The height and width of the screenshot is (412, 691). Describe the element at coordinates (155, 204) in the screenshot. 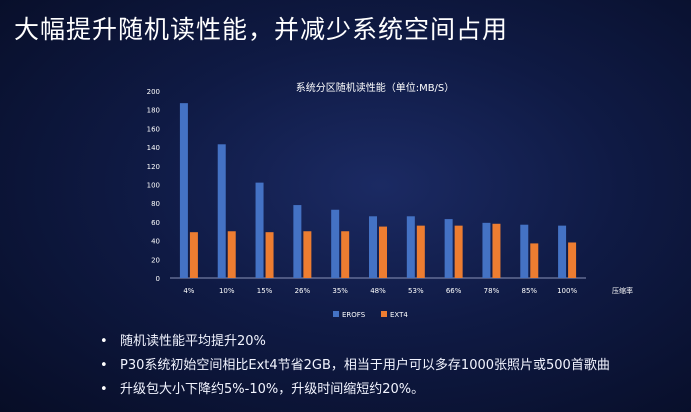

I see `y-tick-label: 80` at that location.